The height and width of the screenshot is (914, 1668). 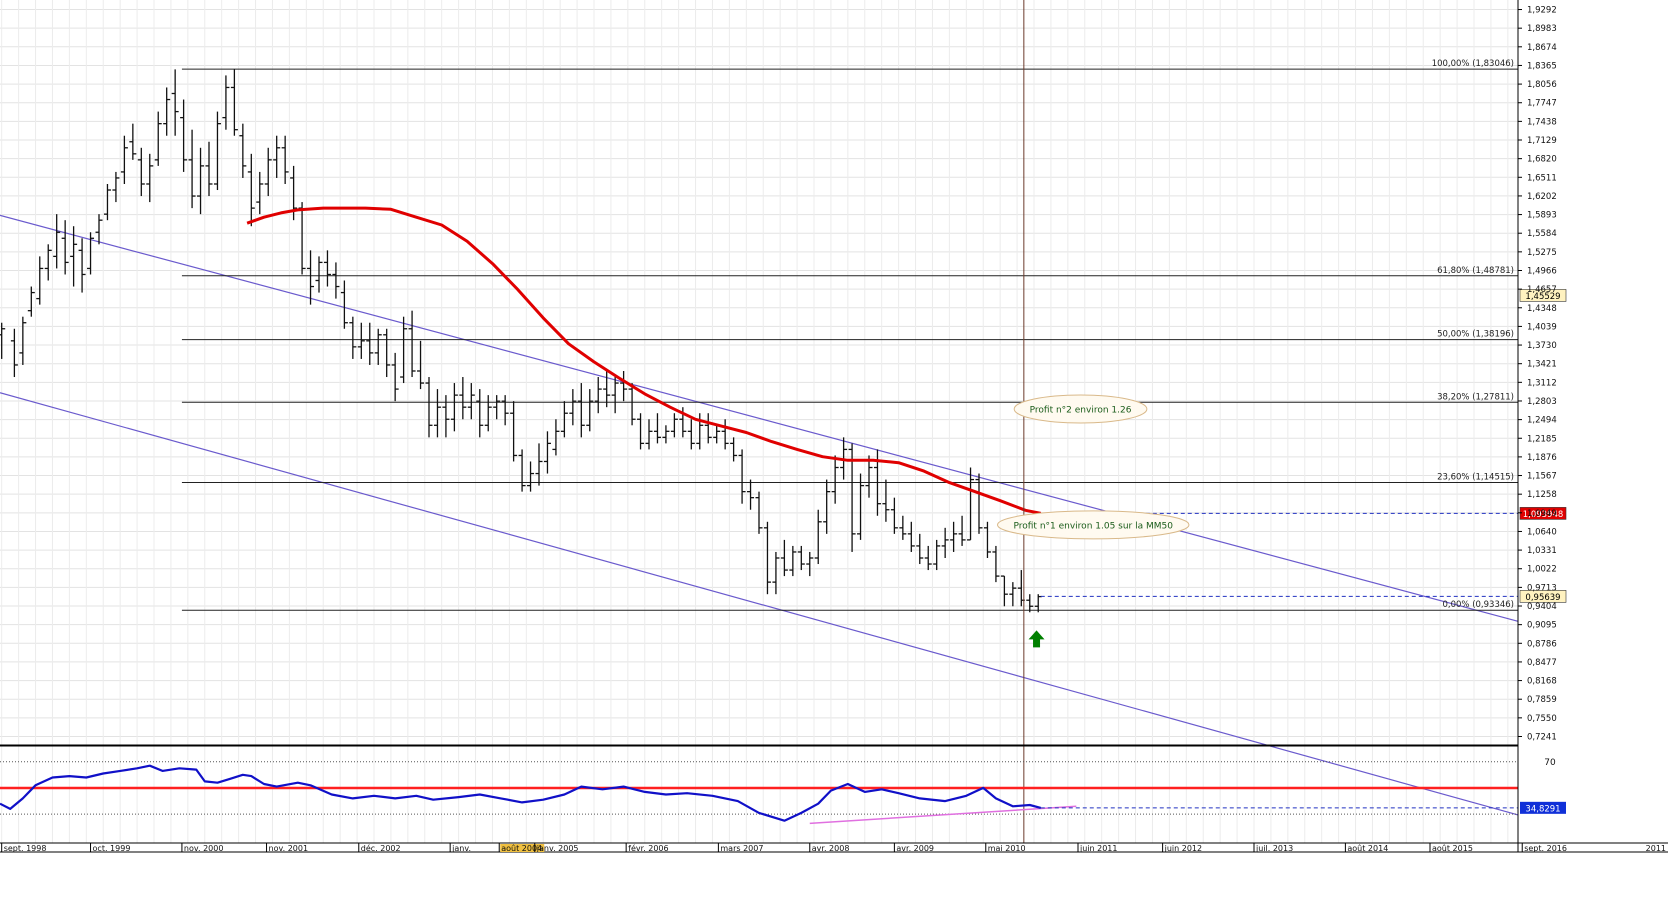 I want to click on y-tick-label: 1,4966, so click(x=1542, y=271).